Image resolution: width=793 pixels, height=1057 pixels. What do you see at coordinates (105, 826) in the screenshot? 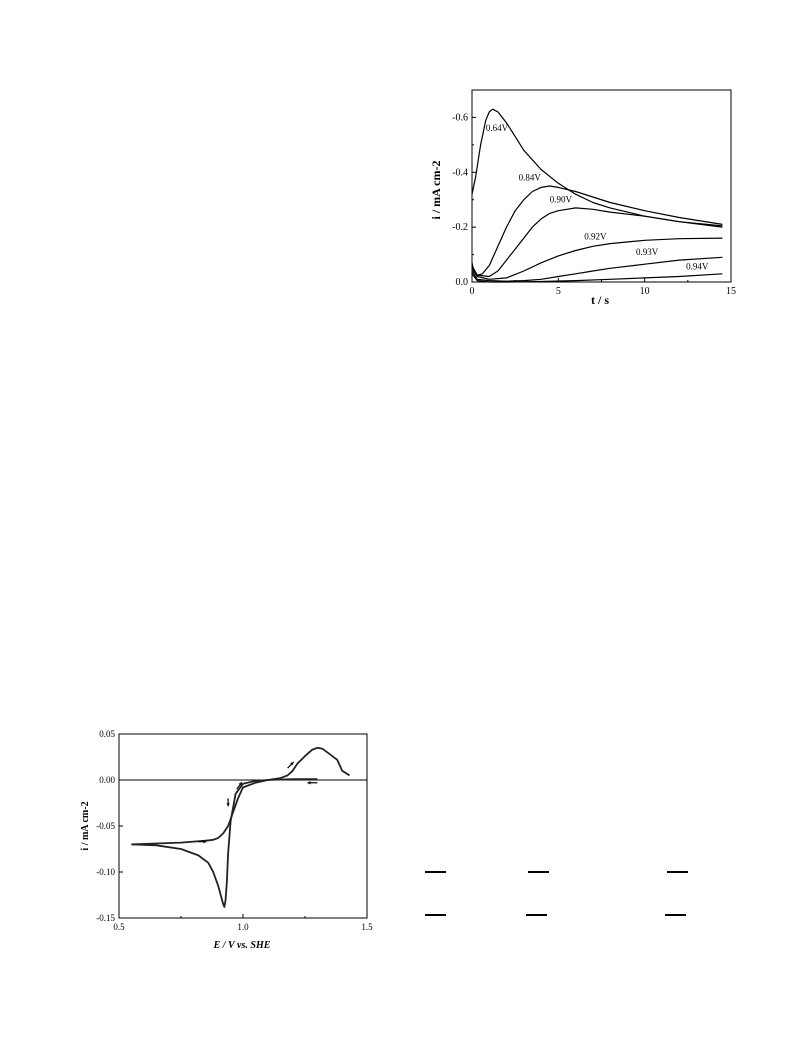
I see `y-tick-label: -0.05` at bounding box center [105, 826].